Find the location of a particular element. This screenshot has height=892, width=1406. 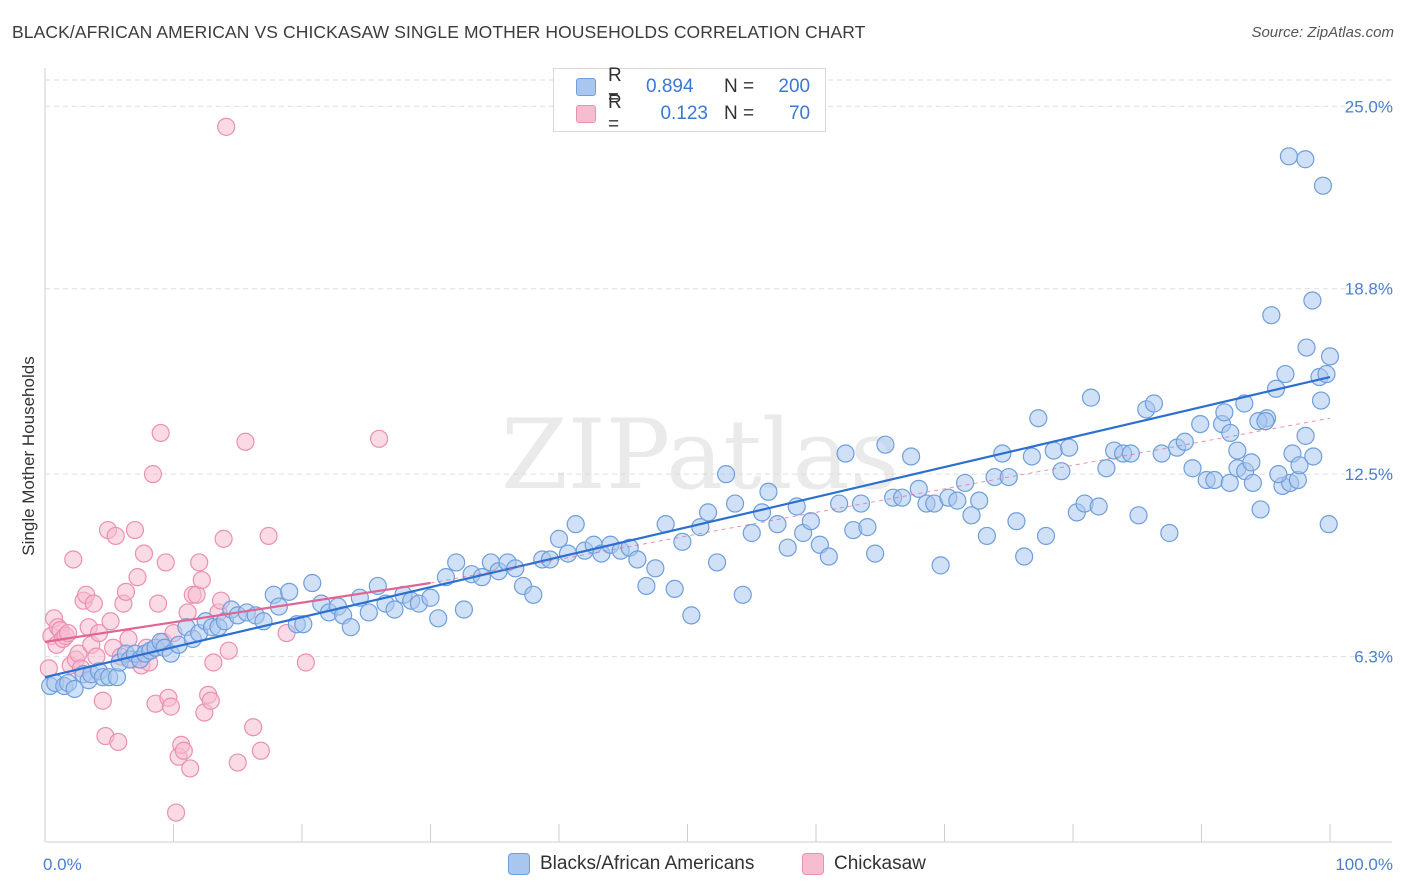

chickasaw-trend-line is located at coordinates (237, 612).